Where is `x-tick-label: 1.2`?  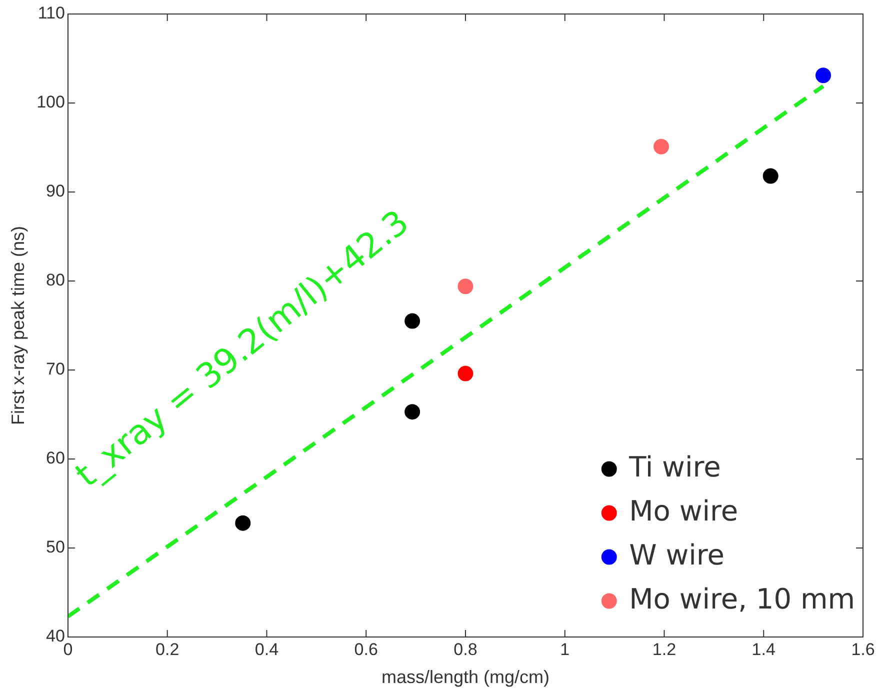 x-tick-label: 1.2 is located at coordinates (664, 649).